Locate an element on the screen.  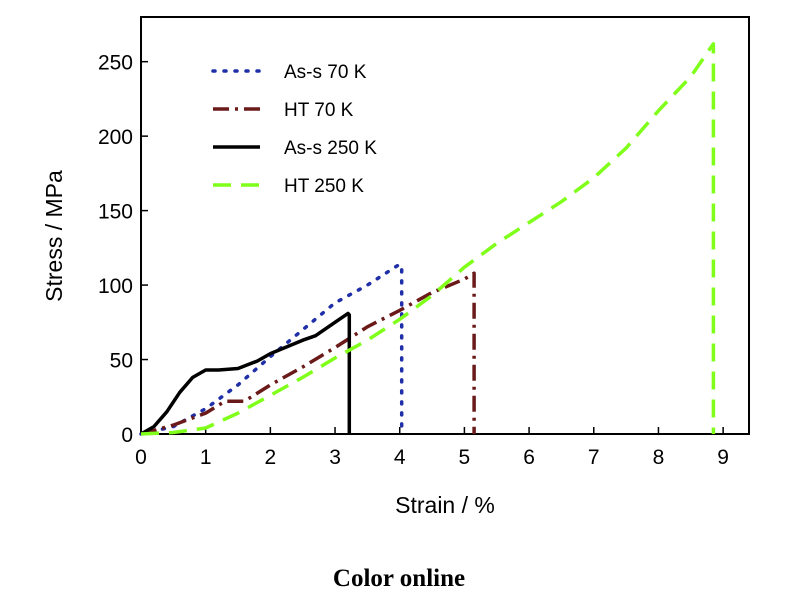
figure-caption: Color online is located at coordinates (399, 578).